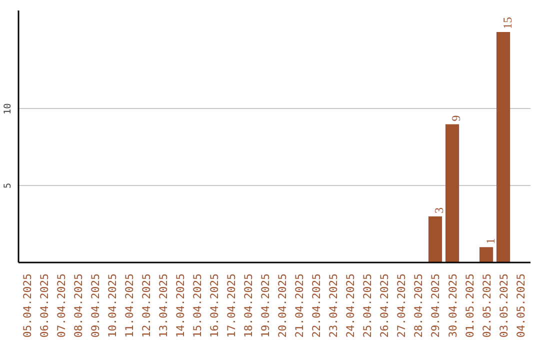 This screenshot has height=340, width=540. Describe the element at coordinates (419, 306) in the screenshot. I see `x-tick-label: 28.04.2025` at that location.